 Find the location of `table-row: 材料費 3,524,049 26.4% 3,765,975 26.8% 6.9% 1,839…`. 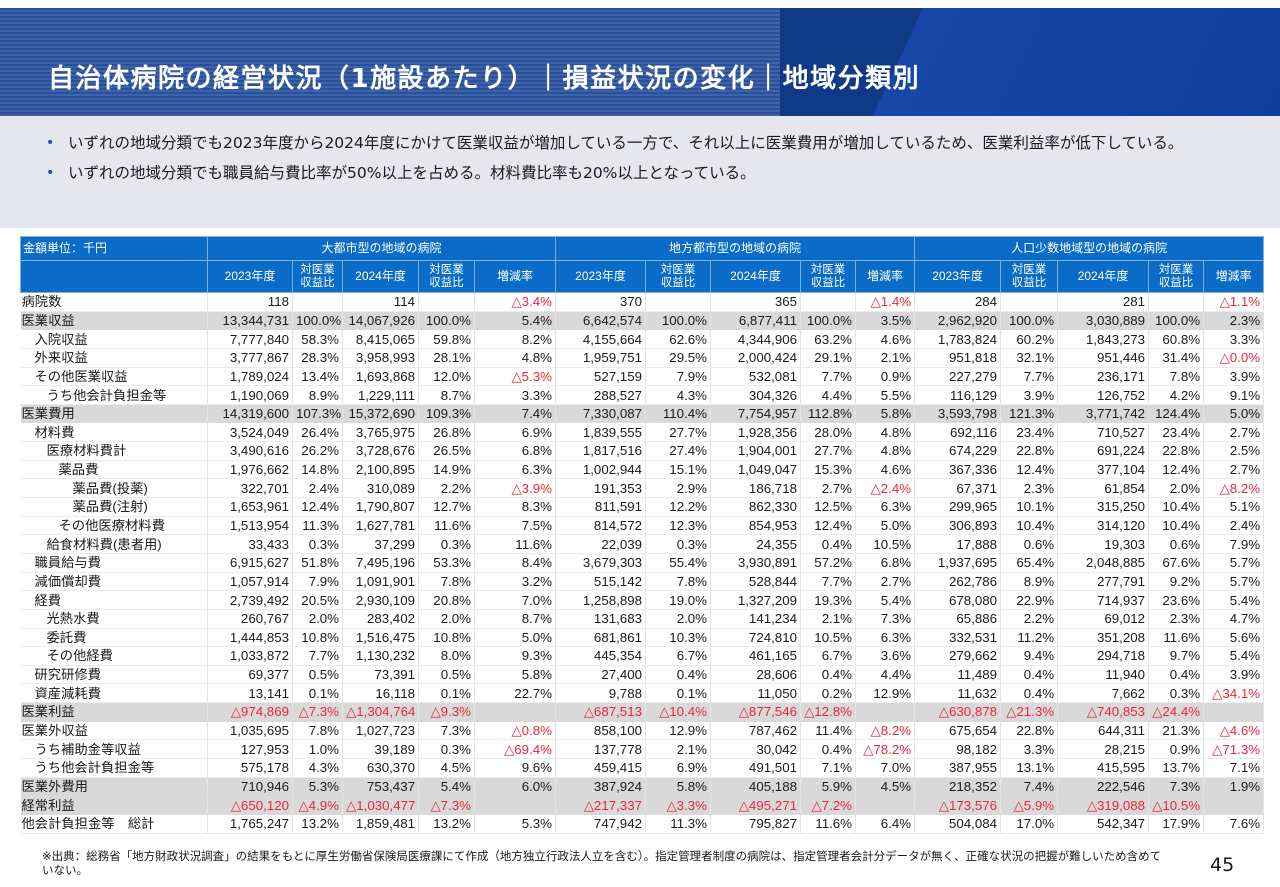

table-row: 材料費 3,524,049 26.4% 3,765,975 26.8% 6.9% 1,839… is located at coordinates (642, 432).